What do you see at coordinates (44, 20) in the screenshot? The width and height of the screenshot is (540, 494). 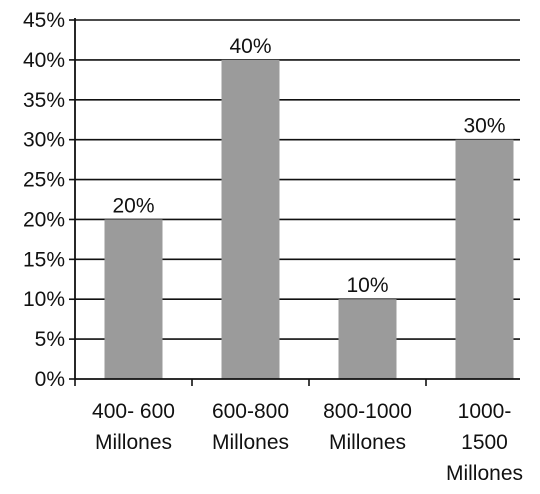 I see `y-tick-label: 45%` at bounding box center [44, 20].